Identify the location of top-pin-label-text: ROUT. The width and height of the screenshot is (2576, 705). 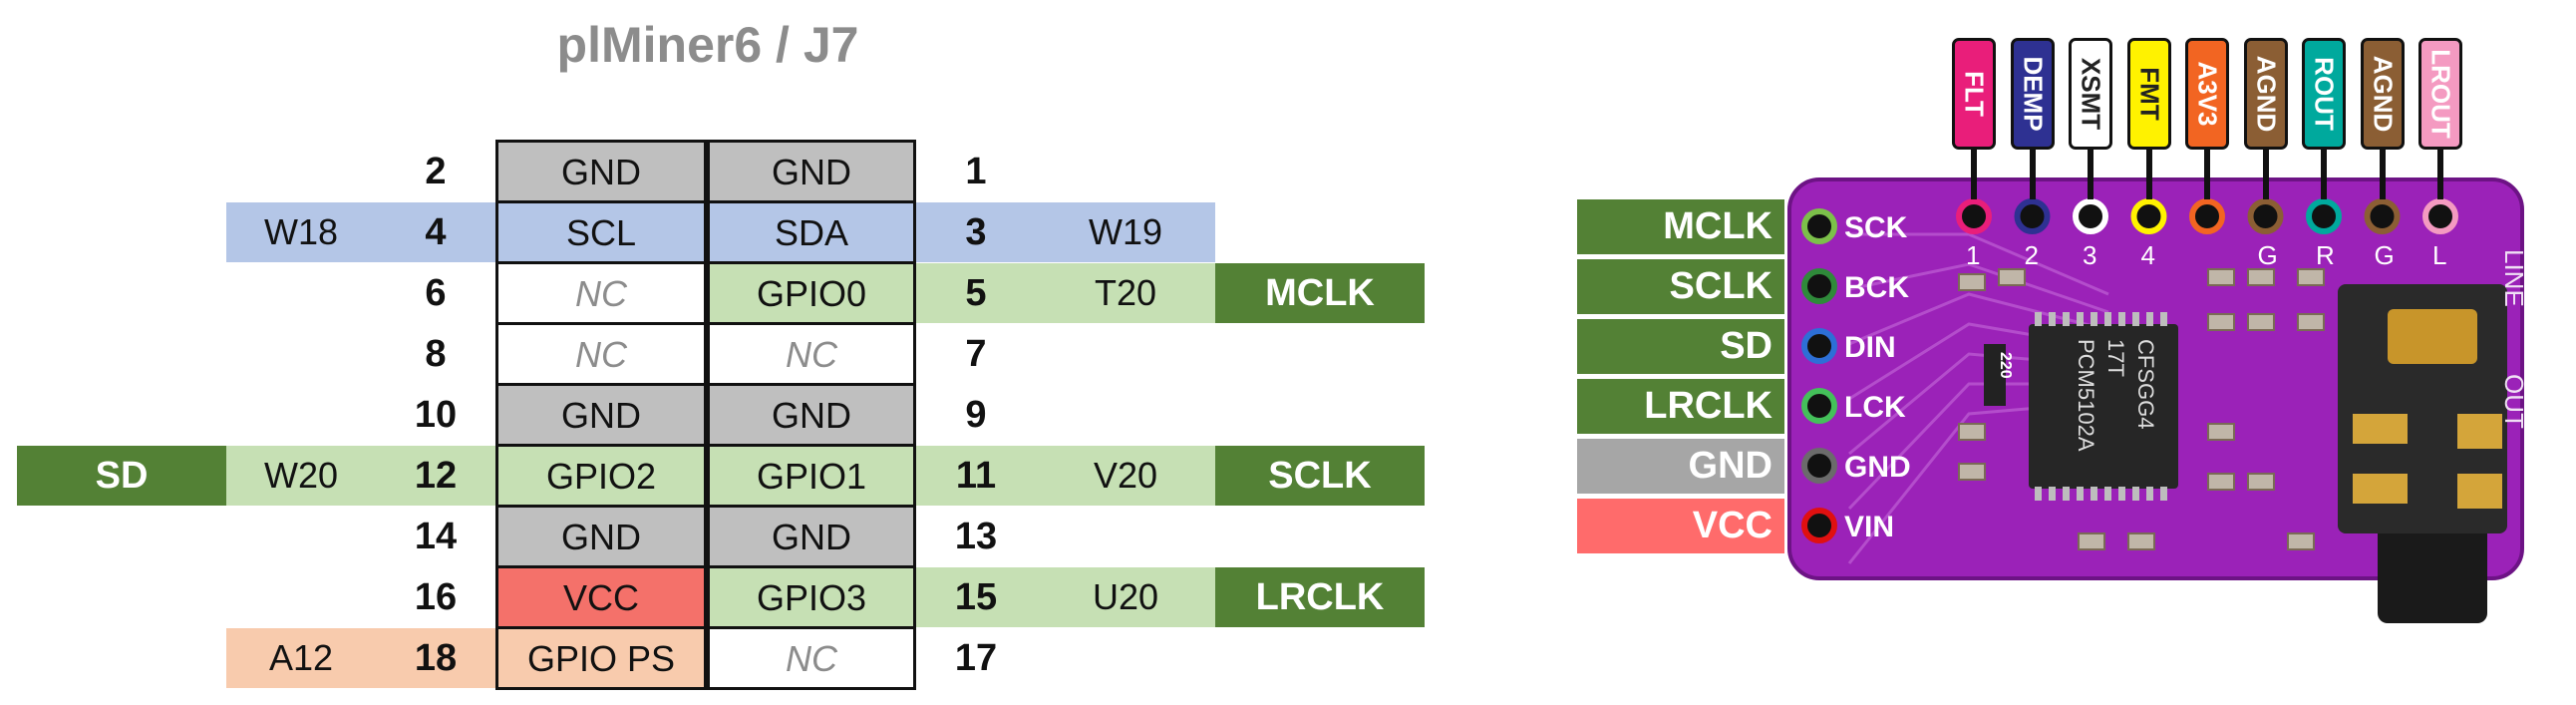
(2324, 94).